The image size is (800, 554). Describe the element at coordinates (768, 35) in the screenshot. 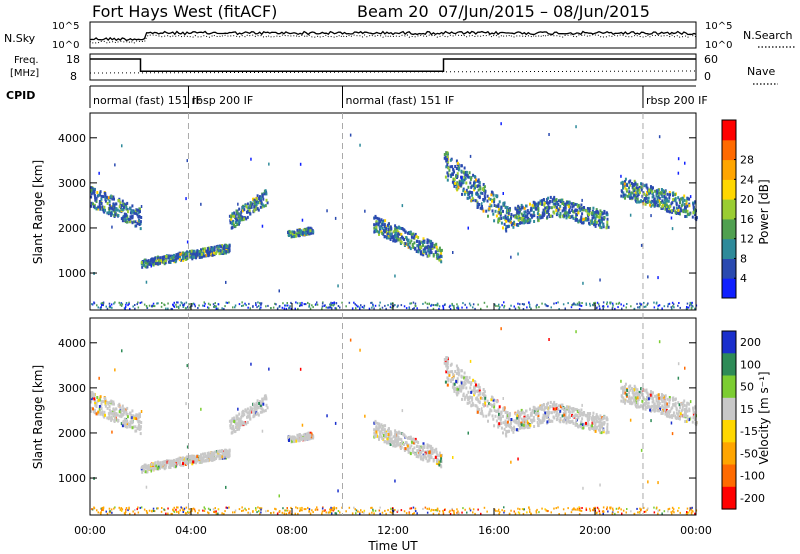

I see `noise-right-label: N.Search` at that location.